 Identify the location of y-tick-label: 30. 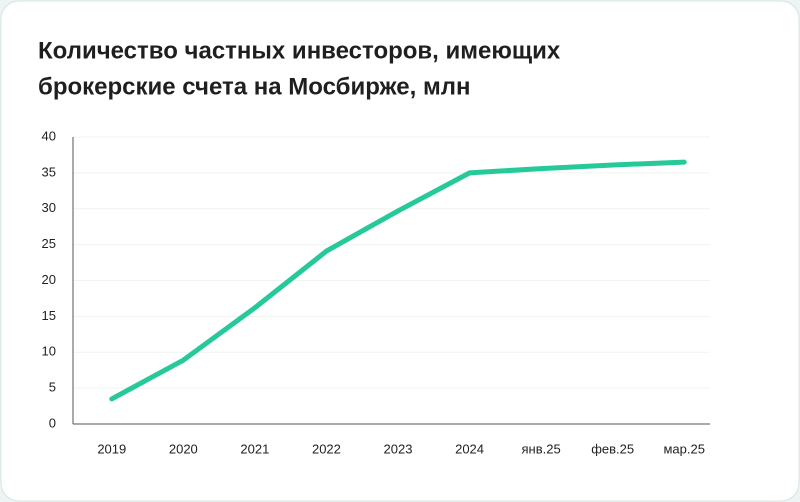
(49, 207).